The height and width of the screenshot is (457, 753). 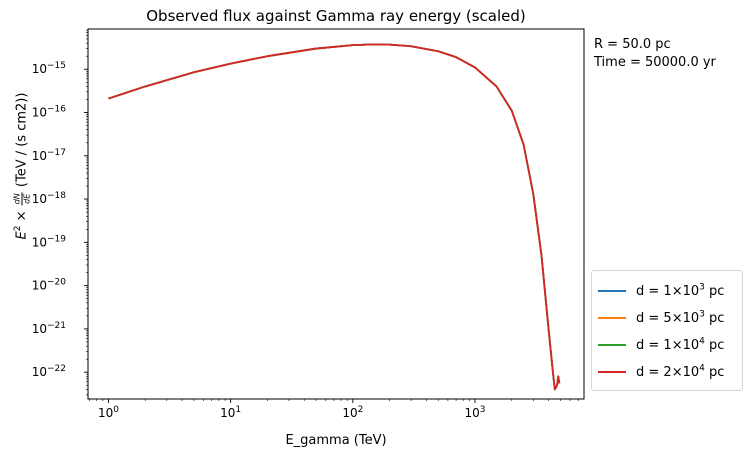 I want to click on legend-label: d = 1×103 pc, so click(x=680, y=290).